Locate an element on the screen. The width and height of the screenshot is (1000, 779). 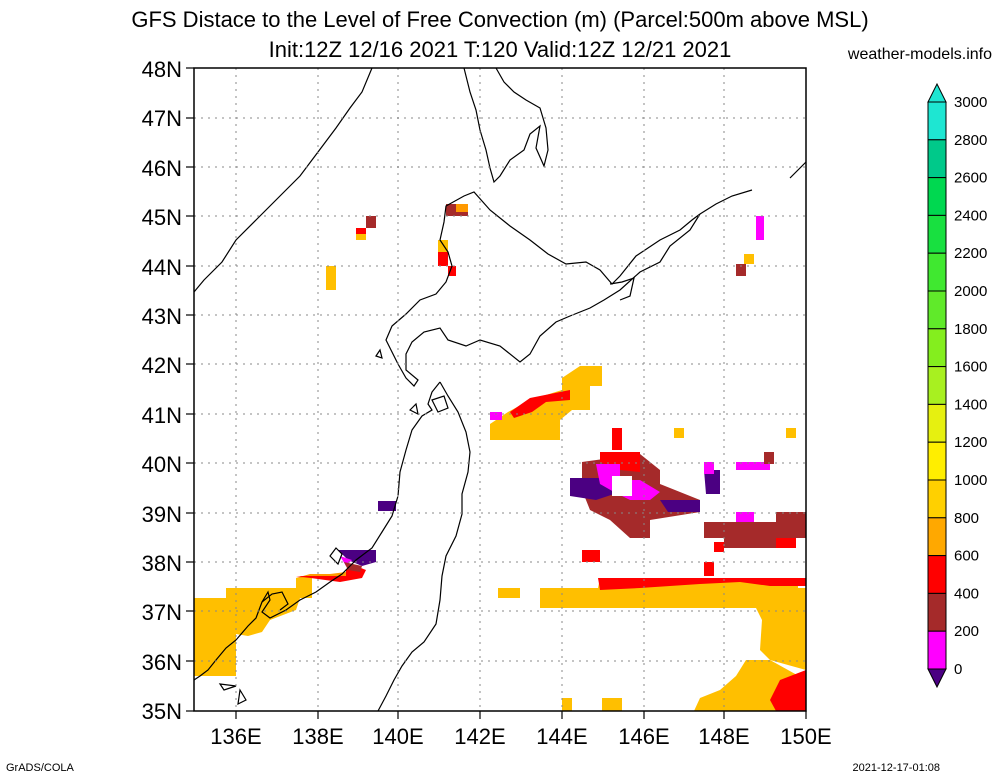
colorbar-label: 2200 is located at coordinates (970, 253).